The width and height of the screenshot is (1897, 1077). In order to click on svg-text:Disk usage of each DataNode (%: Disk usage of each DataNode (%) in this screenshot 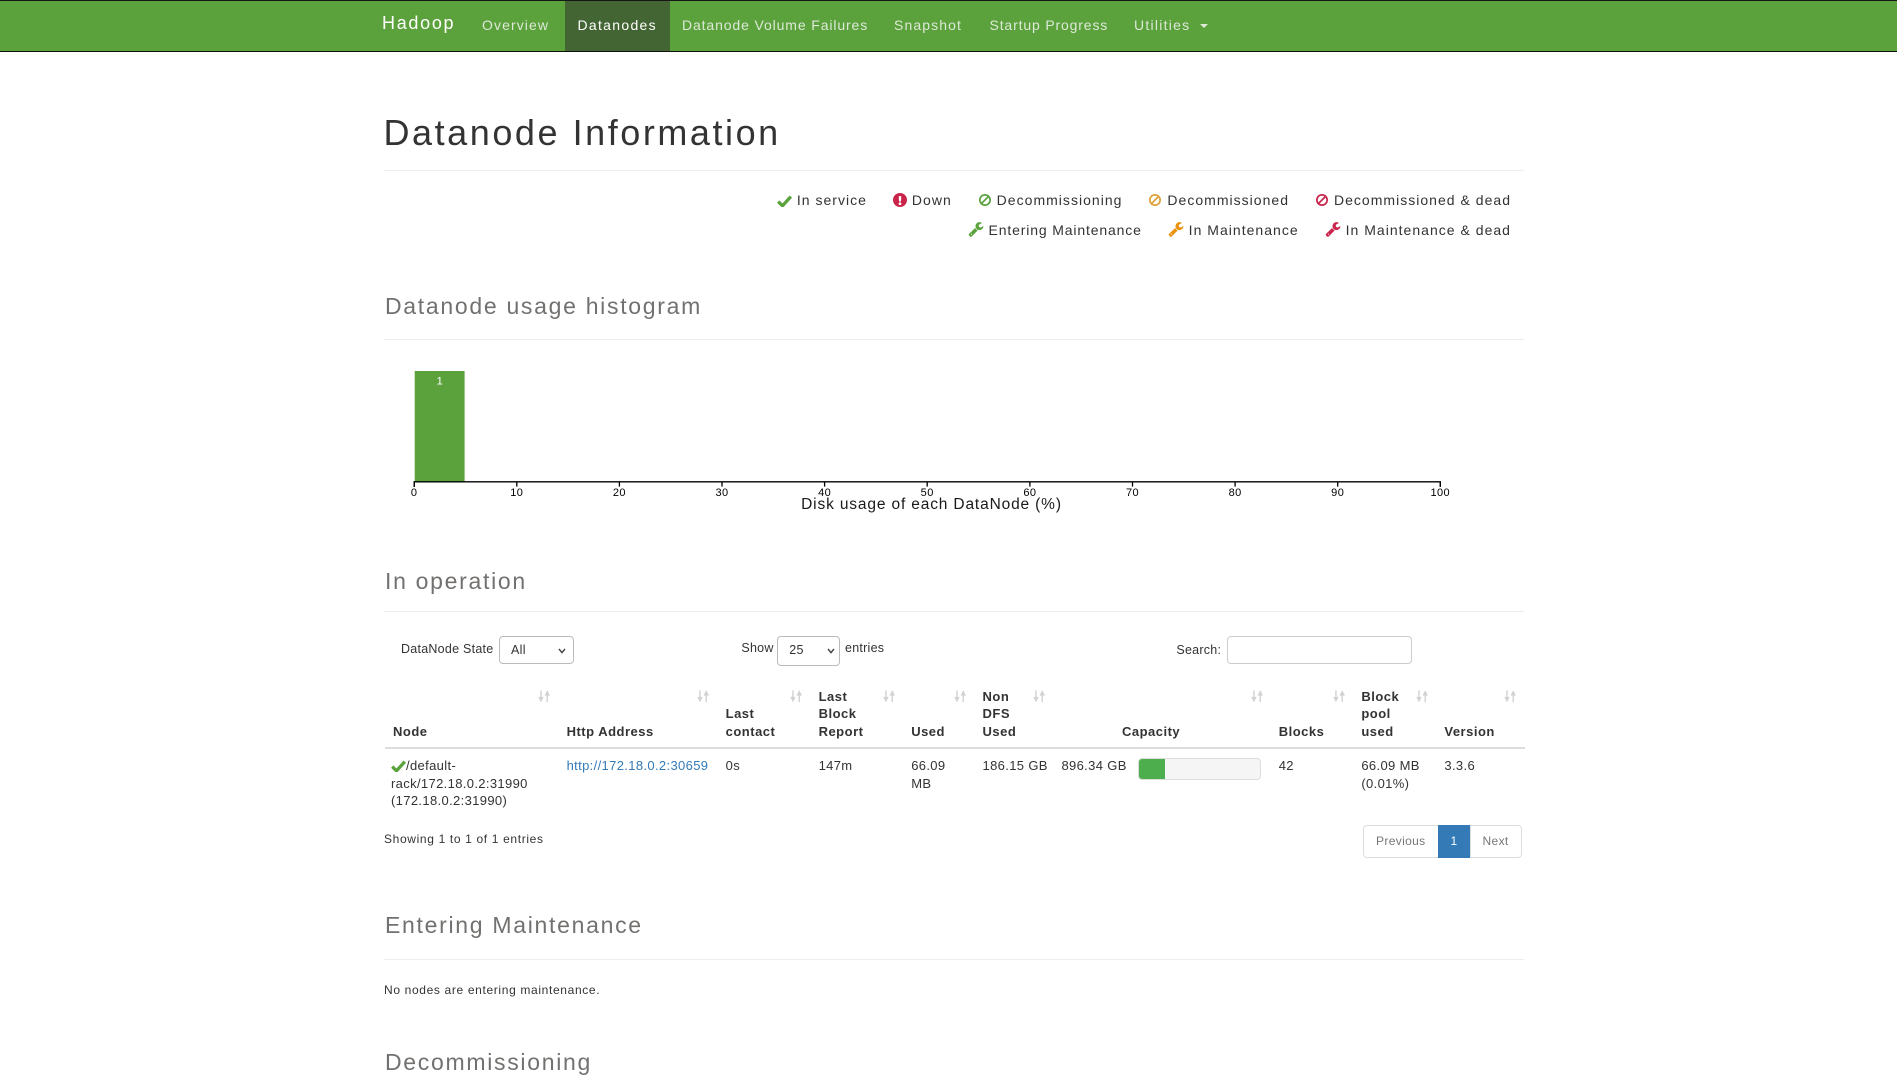, I will do `click(931, 504)`.